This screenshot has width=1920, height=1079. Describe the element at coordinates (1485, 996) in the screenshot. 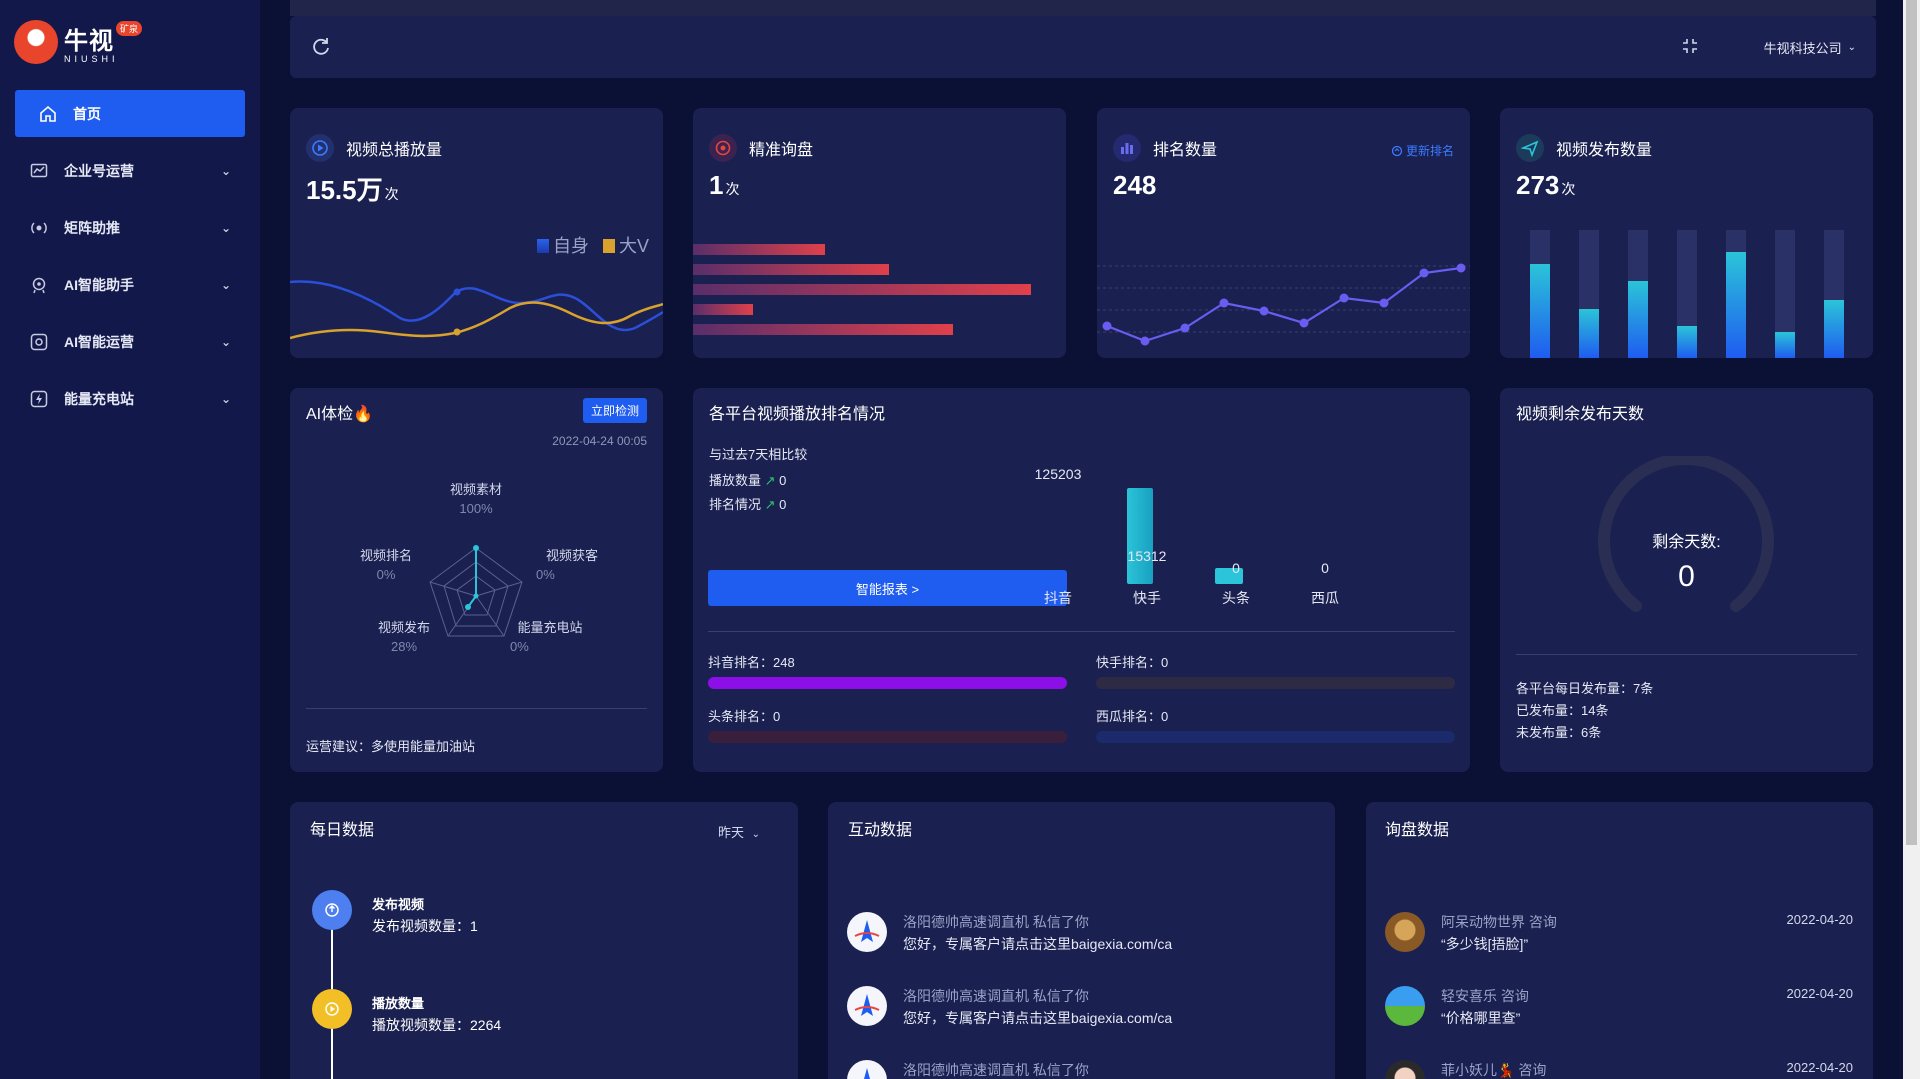

I see `inquiry-name: 轻安喜乐 咨询` at that location.